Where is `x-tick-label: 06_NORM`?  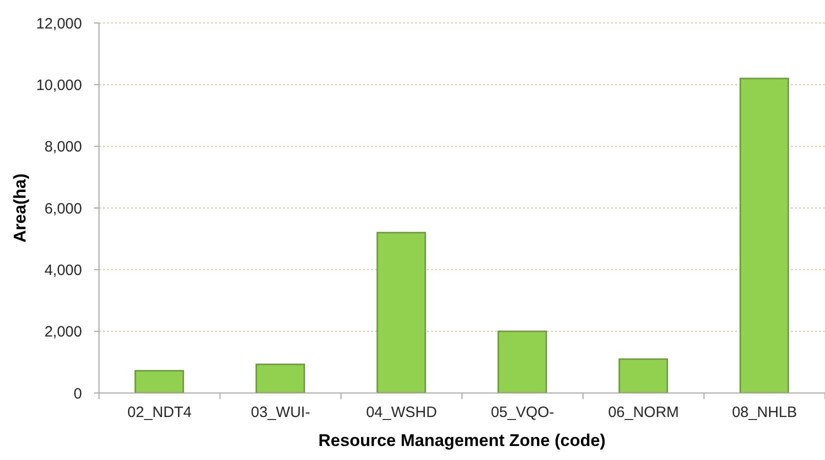 x-tick-label: 06_NORM is located at coordinates (643, 412).